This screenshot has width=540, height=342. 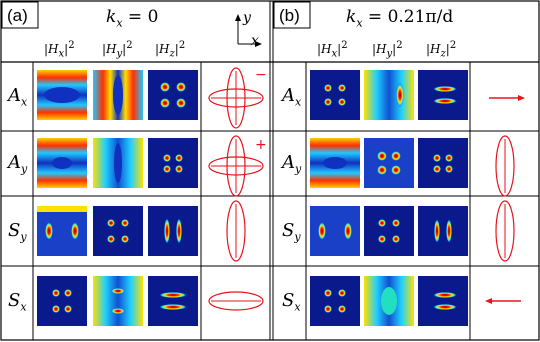 What do you see at coordinates (400, 18) in the screenshot?
I see `kx-header-b: kx = 0.21π/d` at bounding box center [400, 18].